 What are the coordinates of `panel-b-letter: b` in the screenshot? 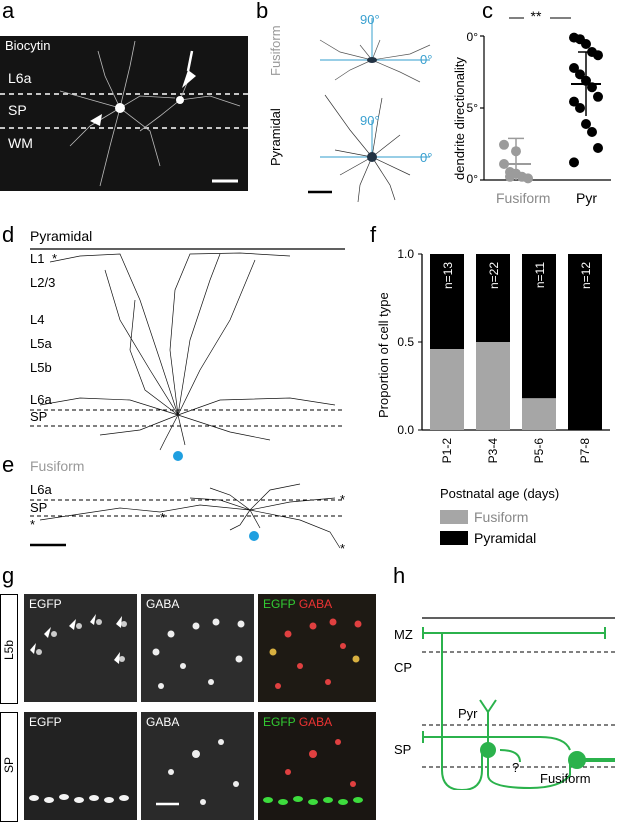 It's located at (262, 11).